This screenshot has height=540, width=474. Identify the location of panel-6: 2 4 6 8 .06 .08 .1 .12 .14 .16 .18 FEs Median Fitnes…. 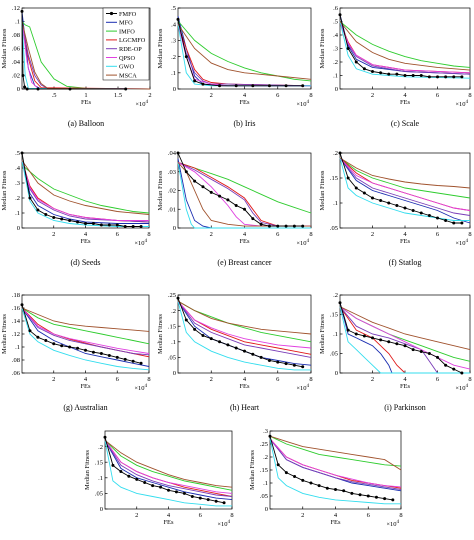
(76, 352).